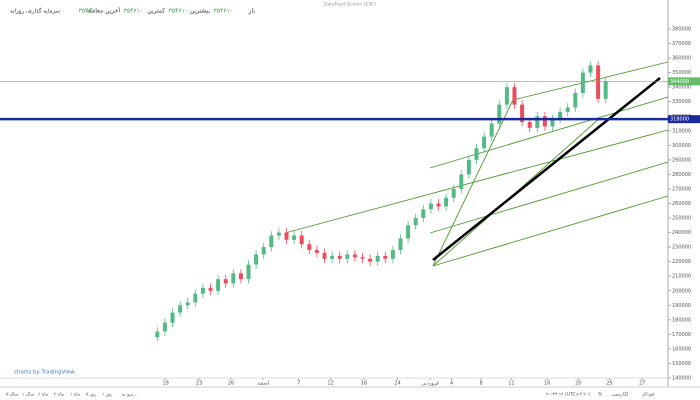  What do you see at coordinates (681, 102) in the screenshot?
I see `y-tick-label: 330000` at bounding box center [681, 102].